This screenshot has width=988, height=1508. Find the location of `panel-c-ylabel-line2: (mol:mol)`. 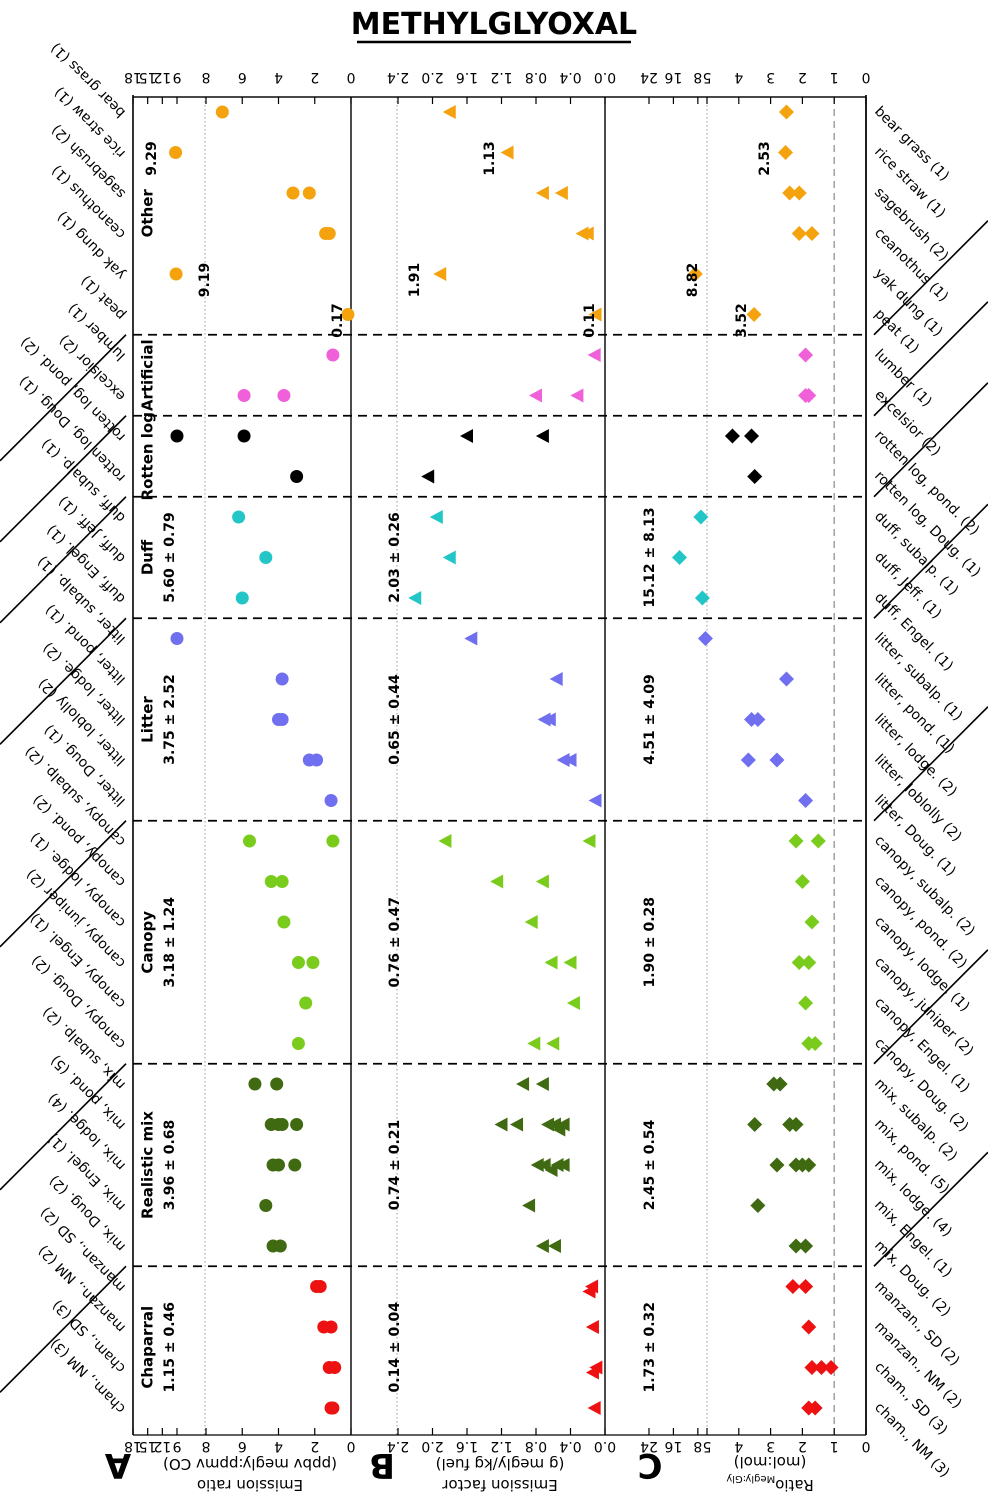

panel-c-ylabel-line2: (mol:mol) is located at coordinates (770, 1462).